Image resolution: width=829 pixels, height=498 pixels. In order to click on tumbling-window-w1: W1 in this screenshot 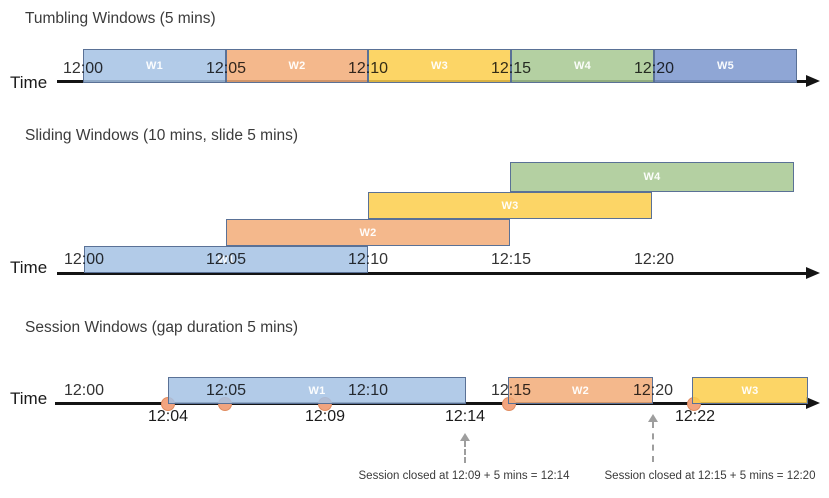, I will do `click(154, 66)`.